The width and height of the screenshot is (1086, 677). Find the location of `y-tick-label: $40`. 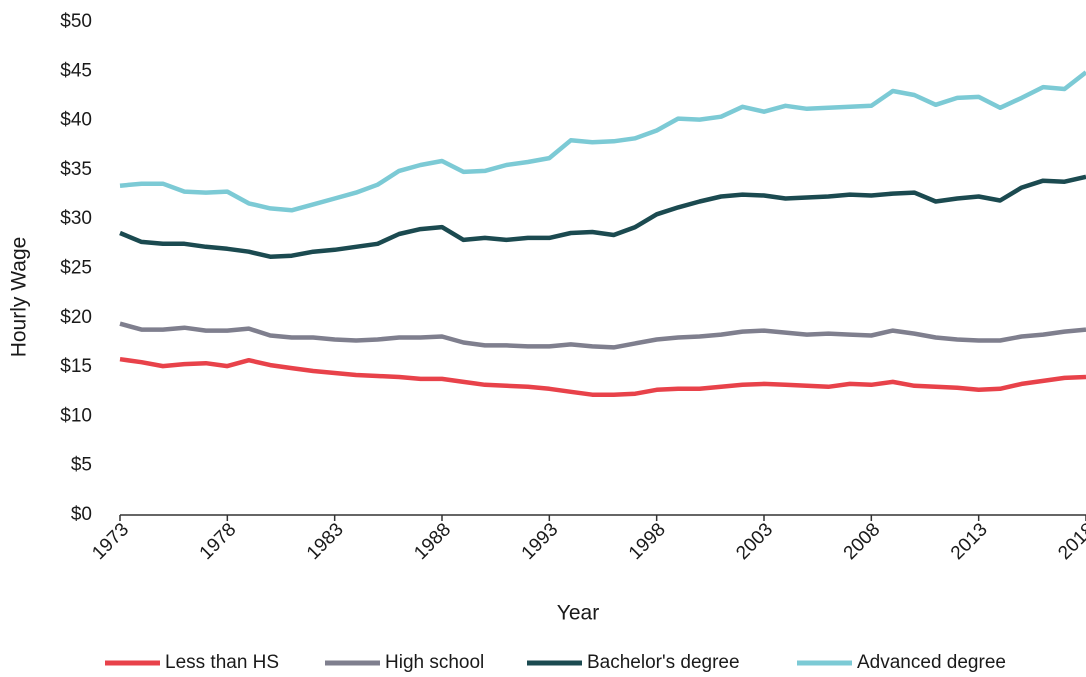

y-tick-label: $40 is located at coordinates (76, 120).